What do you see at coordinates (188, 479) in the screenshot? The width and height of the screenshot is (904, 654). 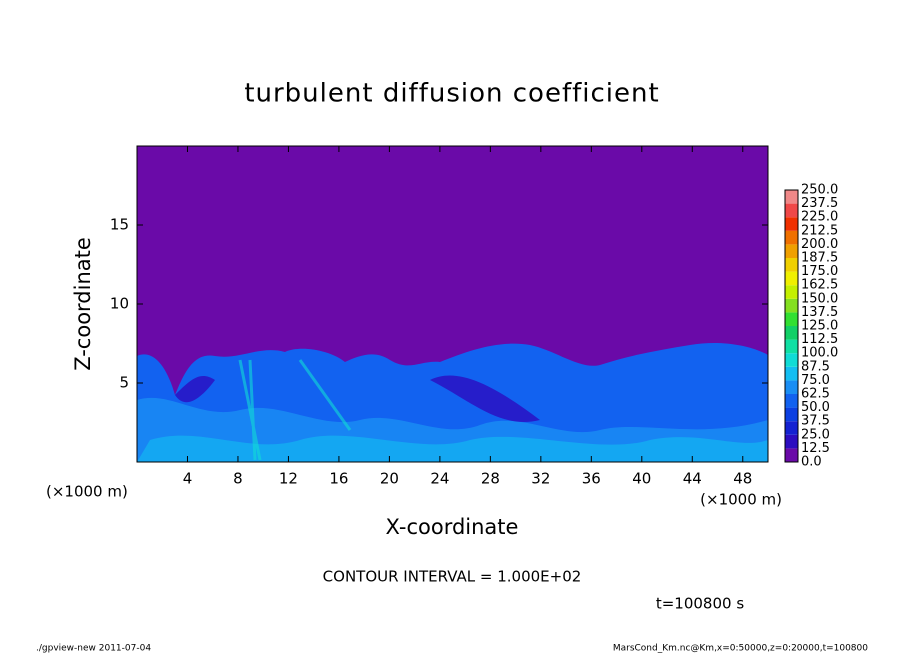 I see `x-tick-label: 4` at bounding box center [188, 479].